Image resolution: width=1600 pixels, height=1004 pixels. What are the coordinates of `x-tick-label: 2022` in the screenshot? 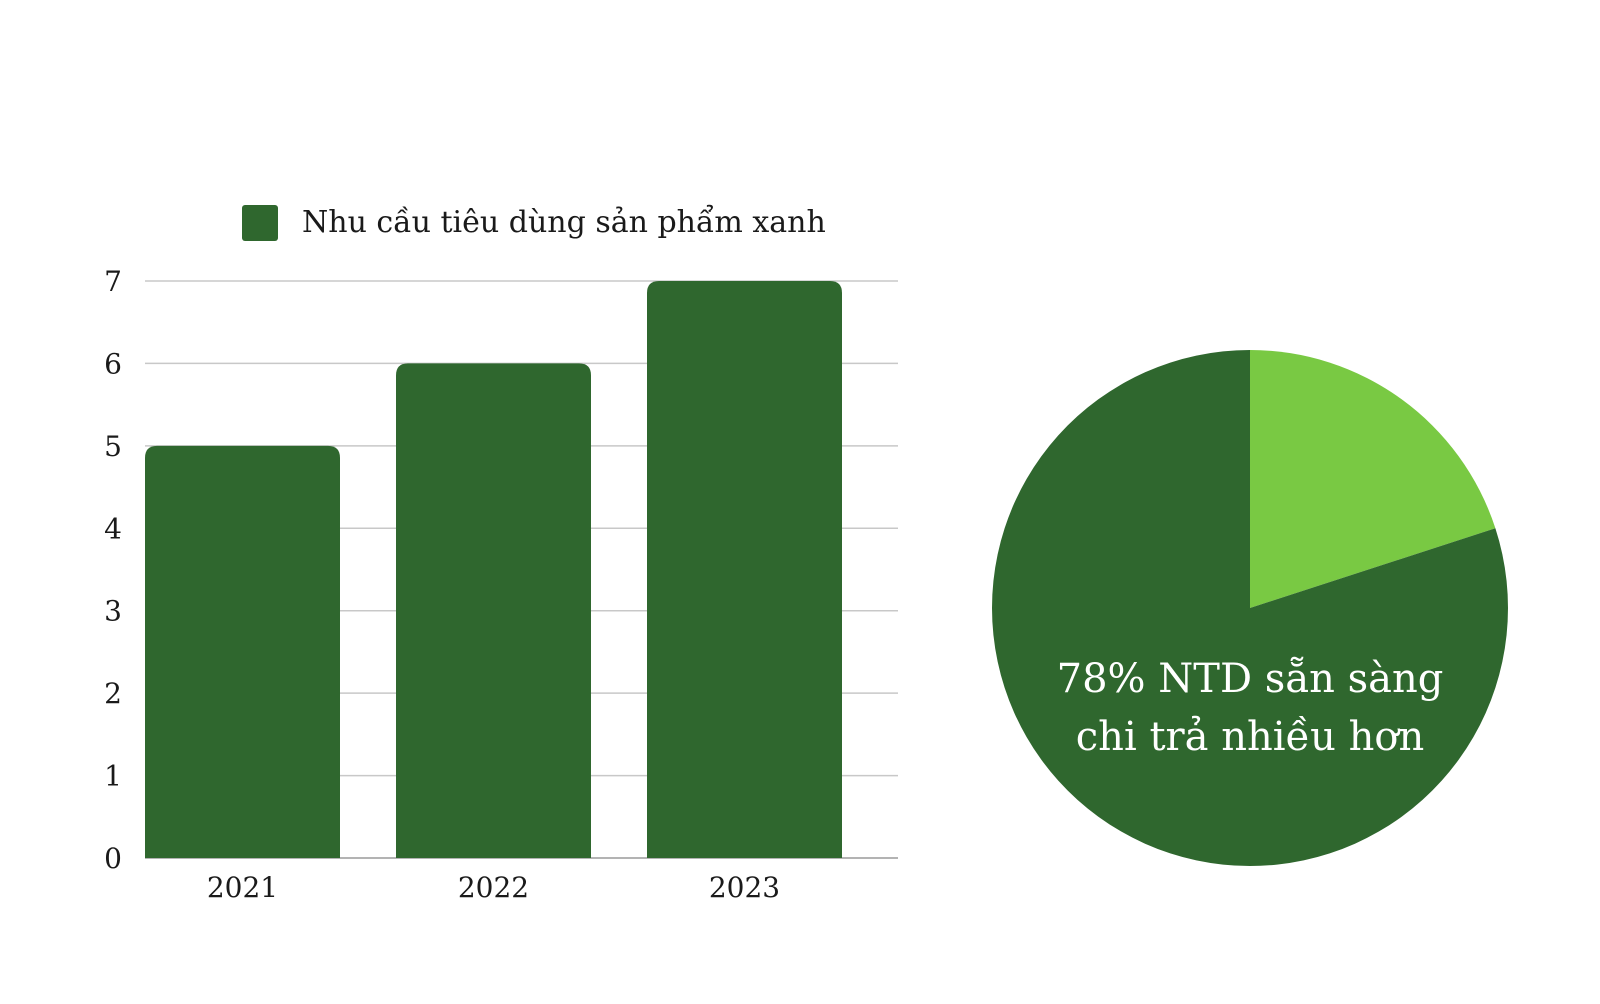 It's located at (493, 887).